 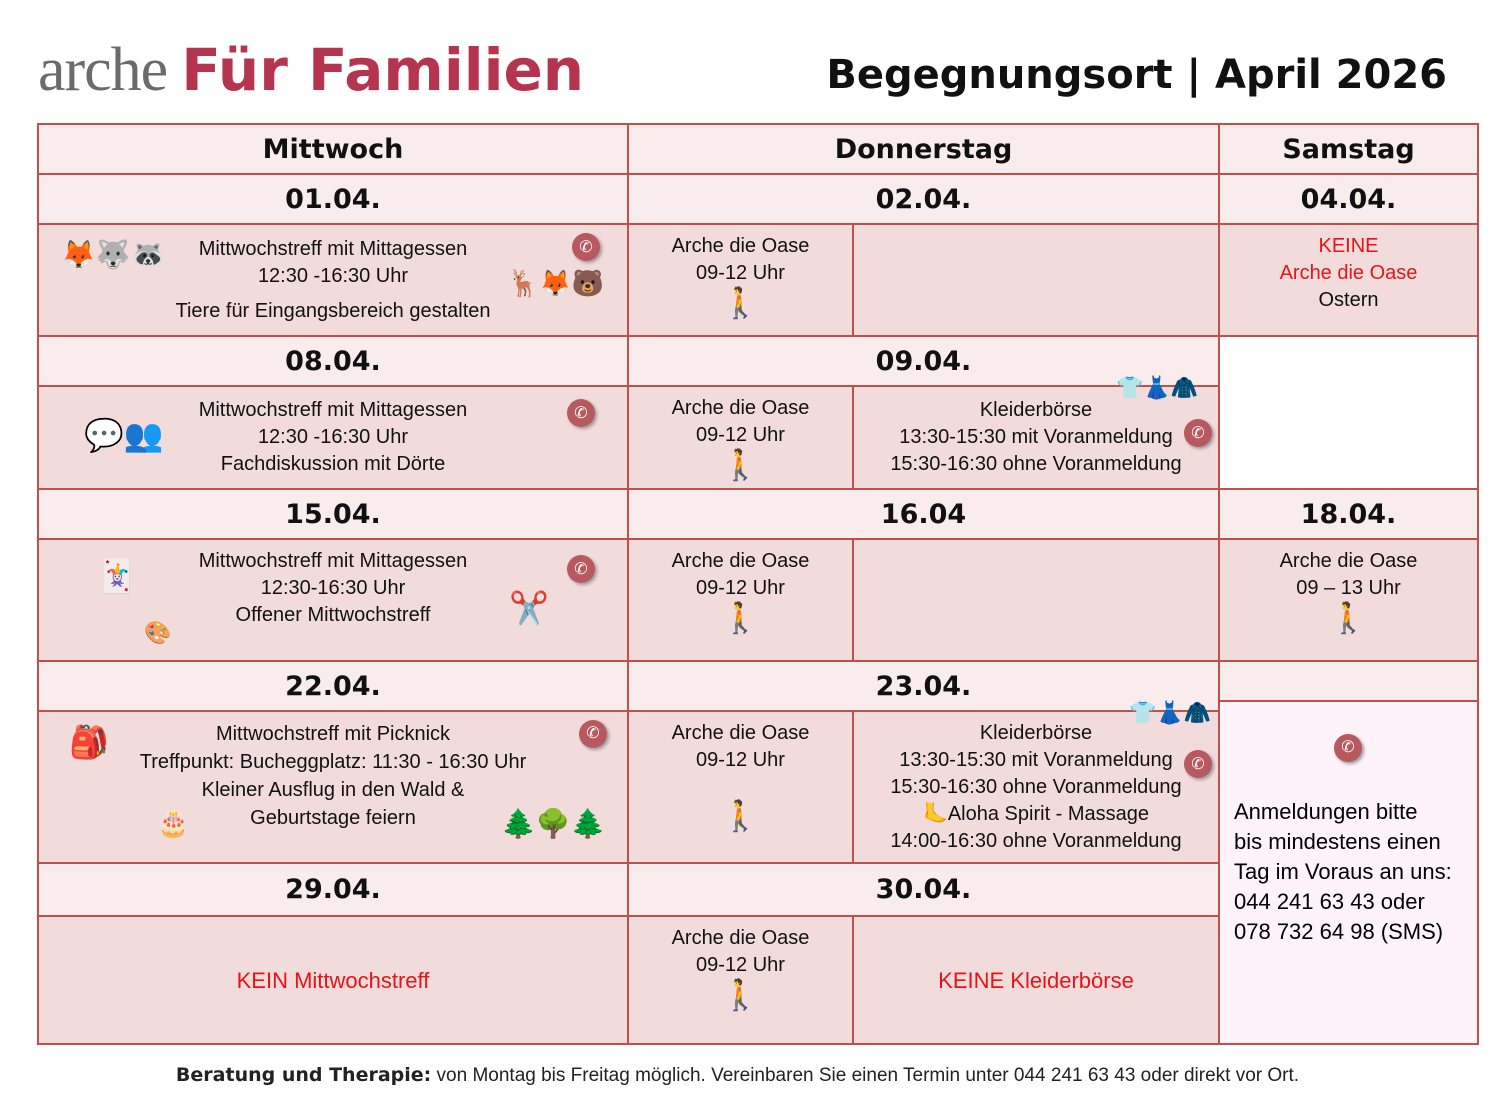 I want to click on footer-label: Beratung und Therapie:, so click(x=303, y=1075).